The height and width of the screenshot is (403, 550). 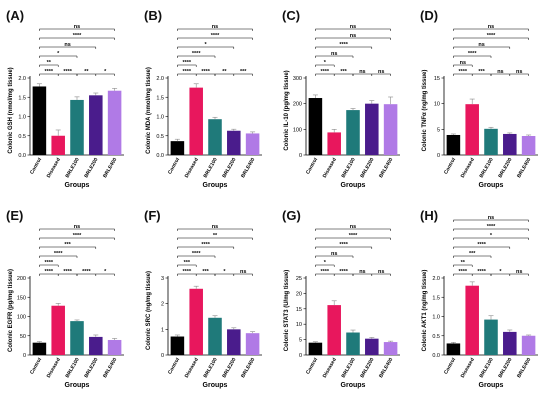 What do you see at coordinates (96, 345) in the screenshot?
I see `bar-brle200` at bounding box center [96, 345].